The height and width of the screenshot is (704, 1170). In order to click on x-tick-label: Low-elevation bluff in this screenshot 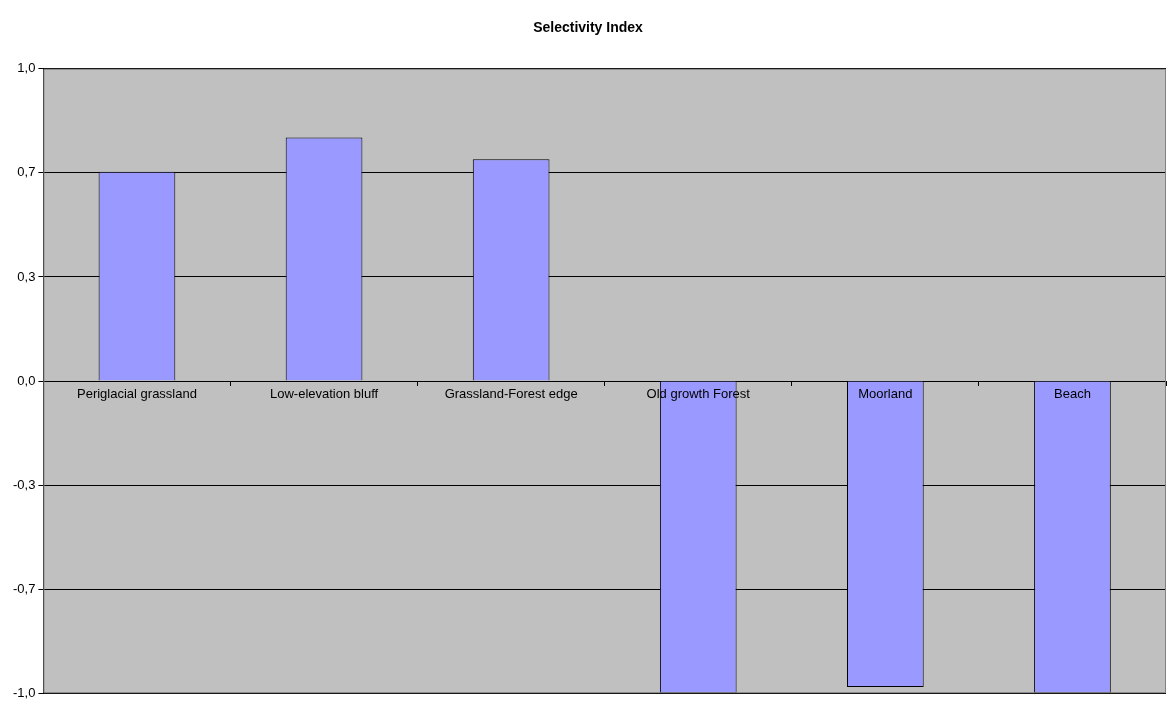, I will do `click(324, 394)`.